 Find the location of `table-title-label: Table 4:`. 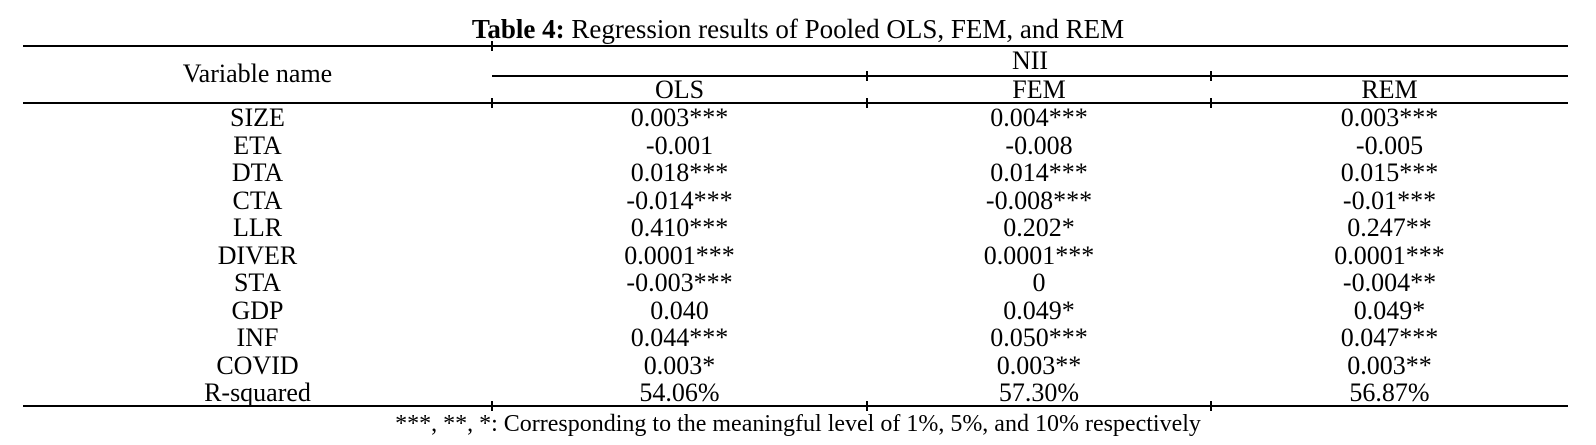

table-title-label: Table 4: is located at coordinates (518, 29).